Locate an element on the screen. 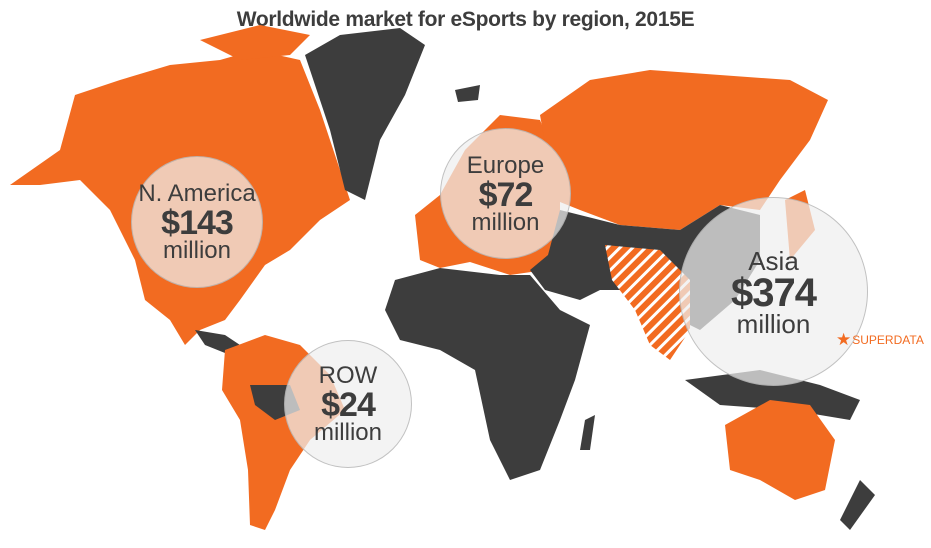  bubble-north-america: N. America $143 million is located at coordinates (197, 222).